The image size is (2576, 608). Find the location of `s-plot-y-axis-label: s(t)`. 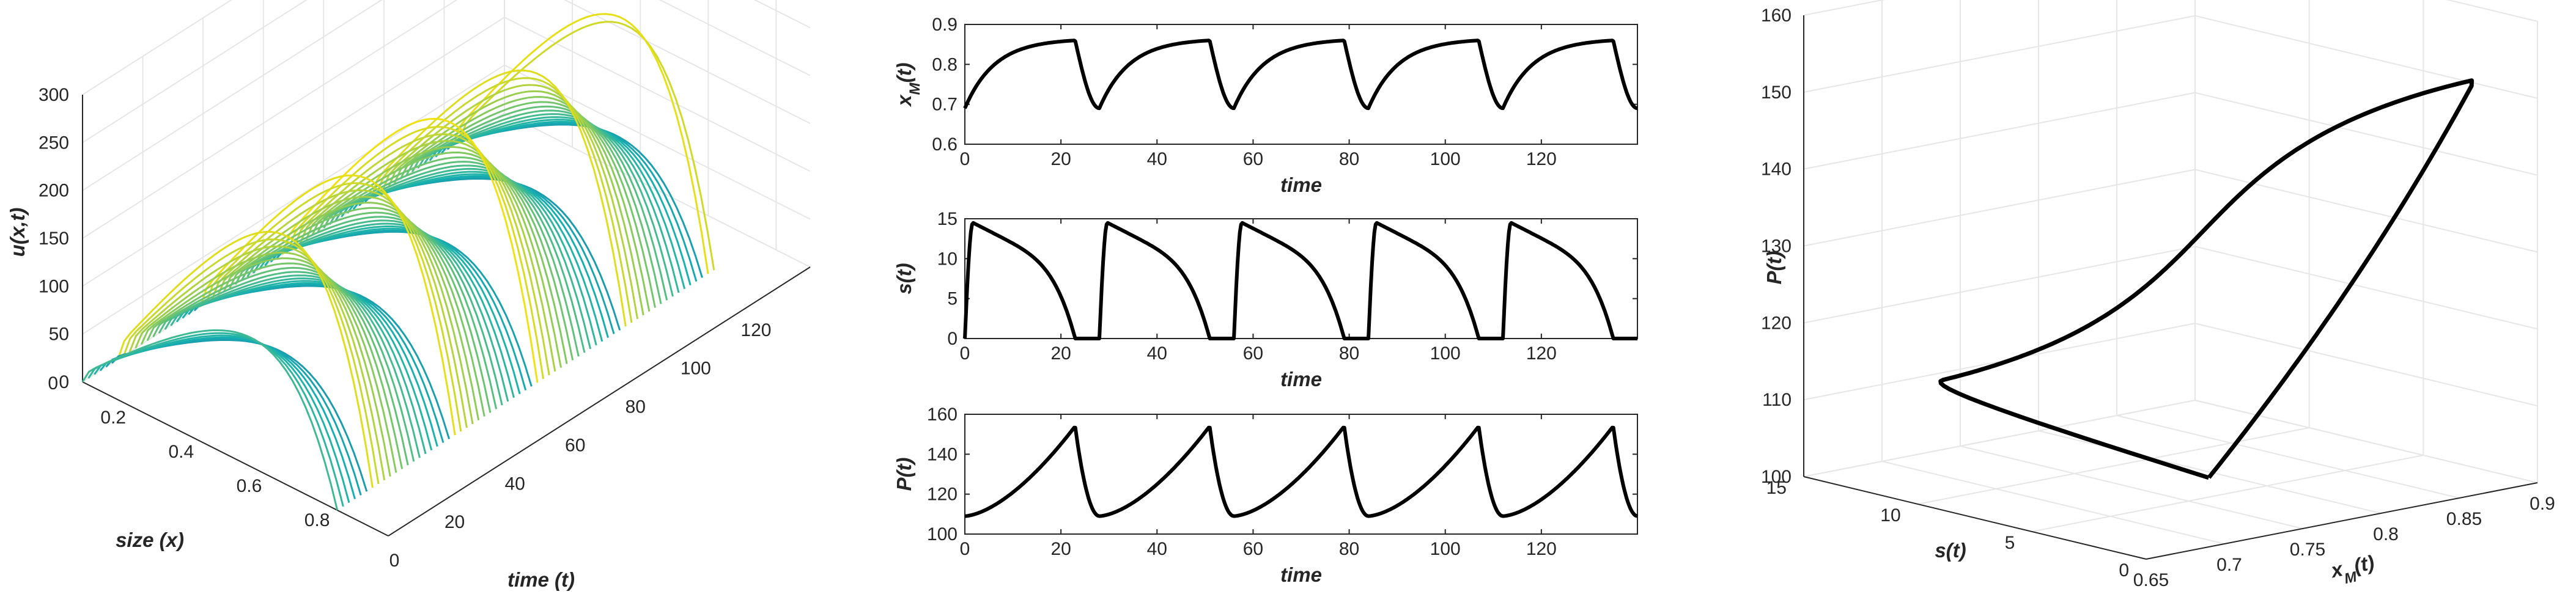

s-plot-y-axis-label: s(t) is located at coordinates (904, 278).